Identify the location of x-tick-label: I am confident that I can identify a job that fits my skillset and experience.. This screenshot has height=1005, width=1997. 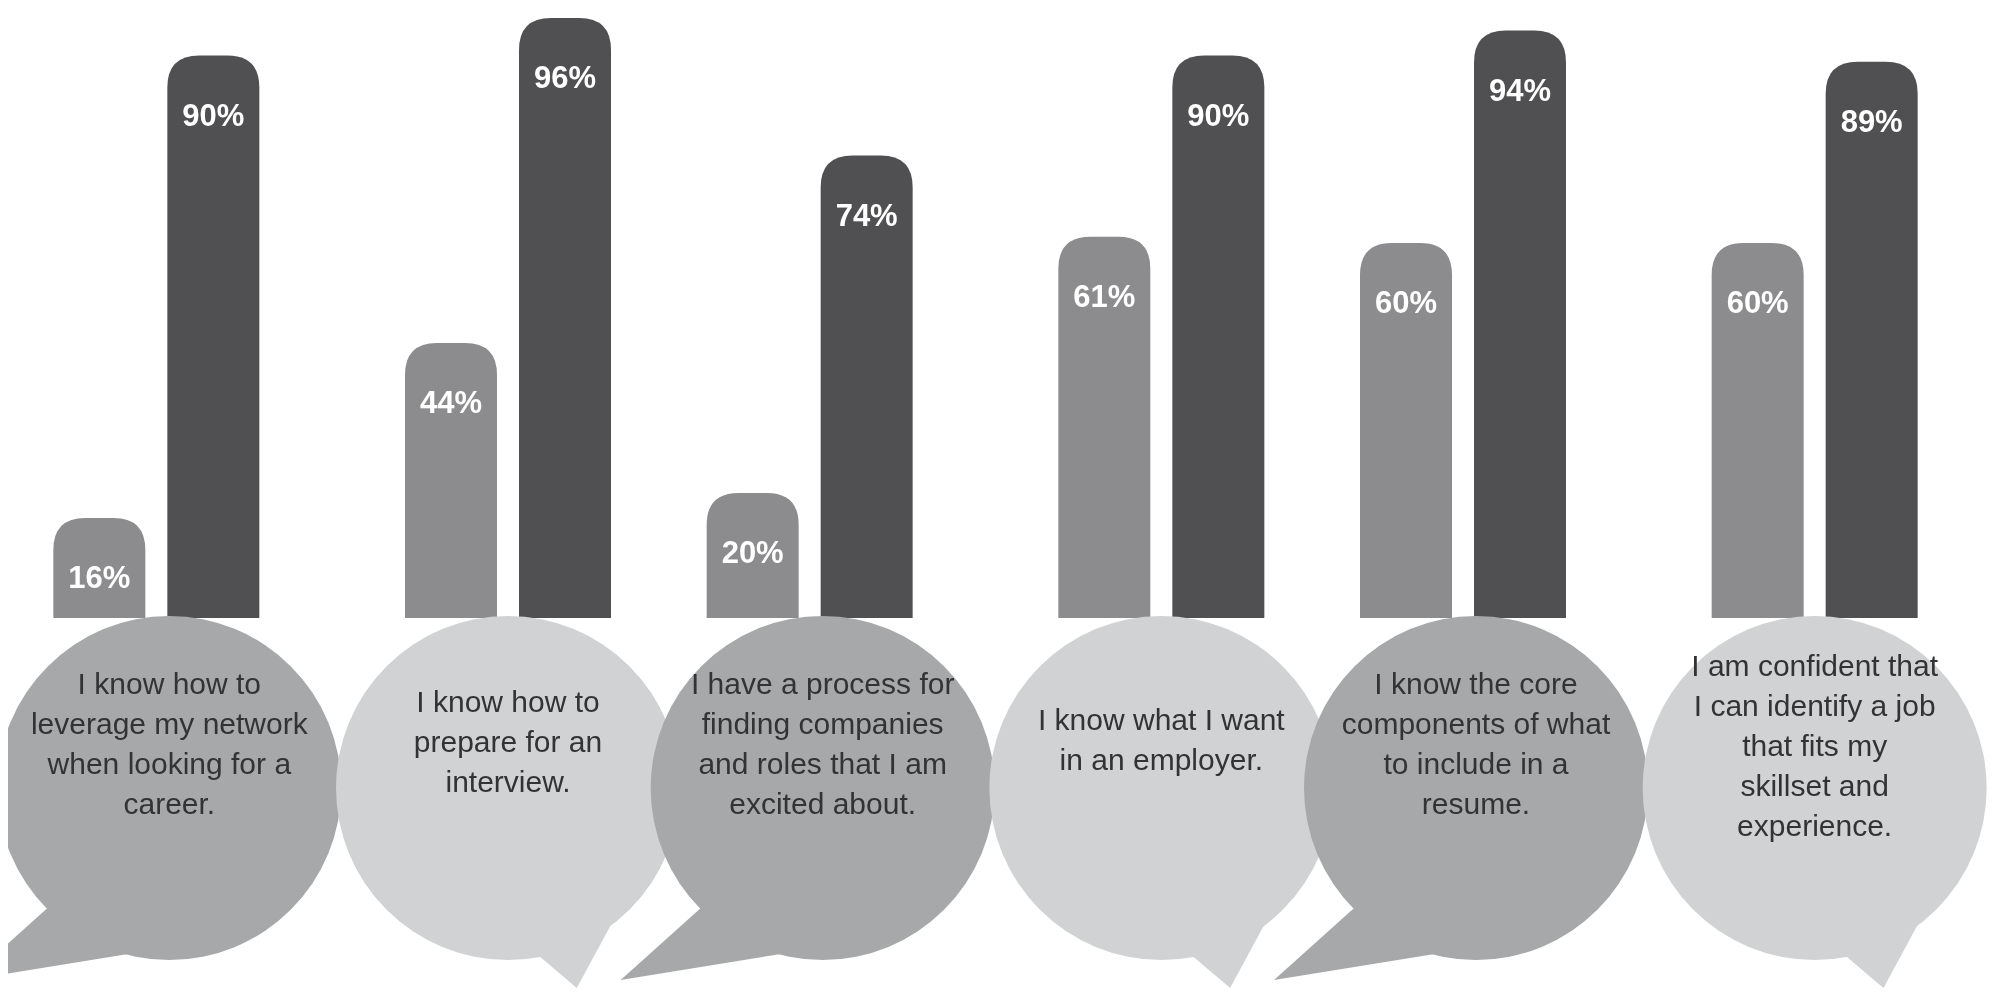
(1815, 745).